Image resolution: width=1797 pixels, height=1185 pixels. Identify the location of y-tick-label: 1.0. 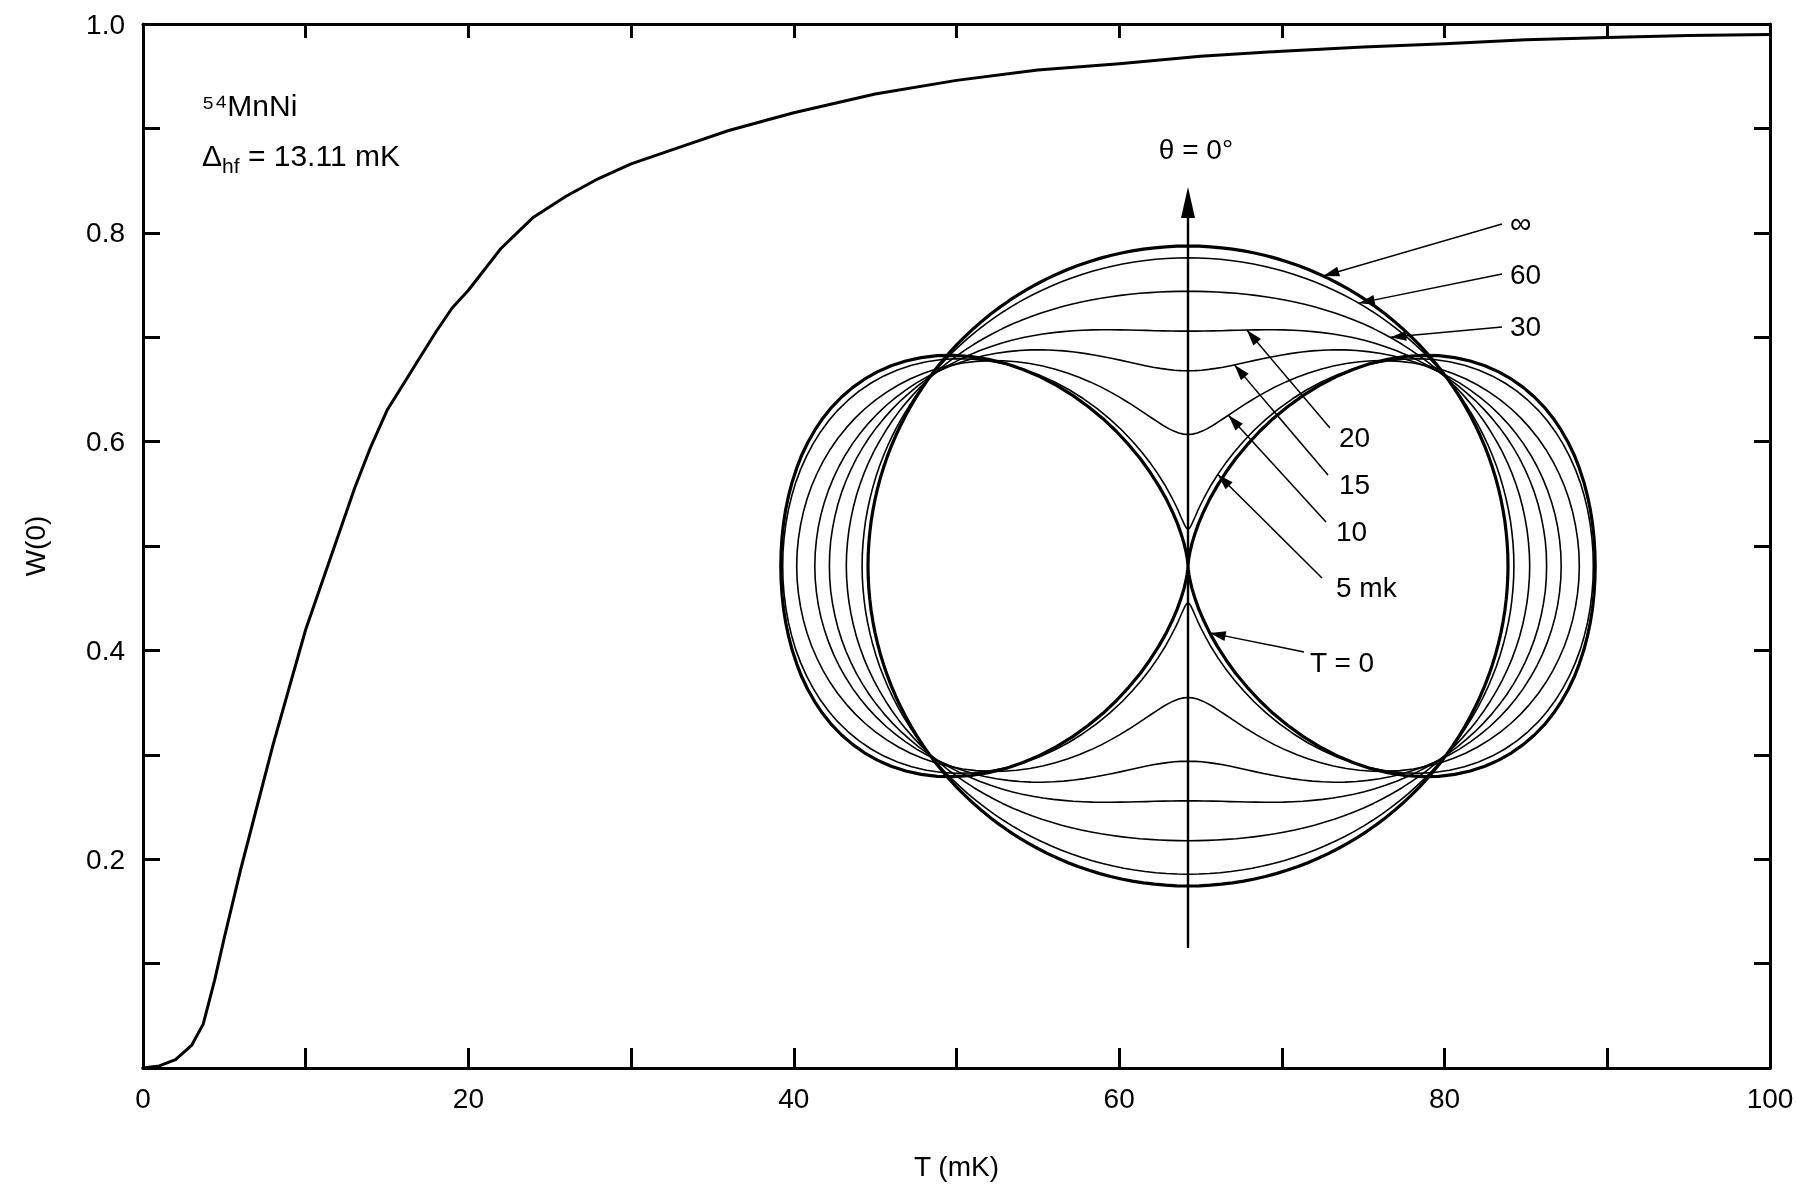
(105, 24).